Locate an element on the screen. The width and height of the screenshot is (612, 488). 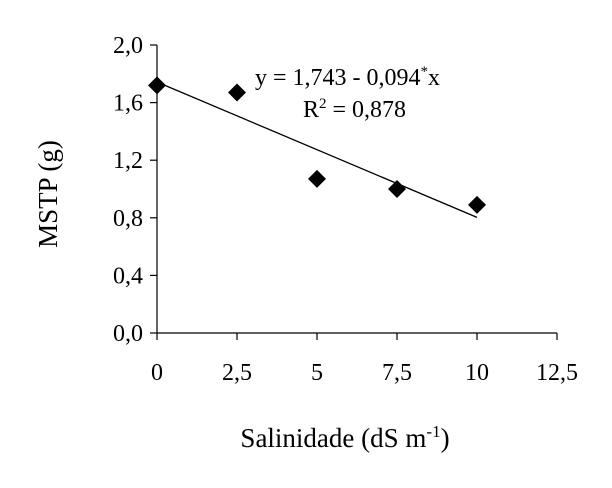
r2-value: = 0,878 is located at coordinates (367, 110).